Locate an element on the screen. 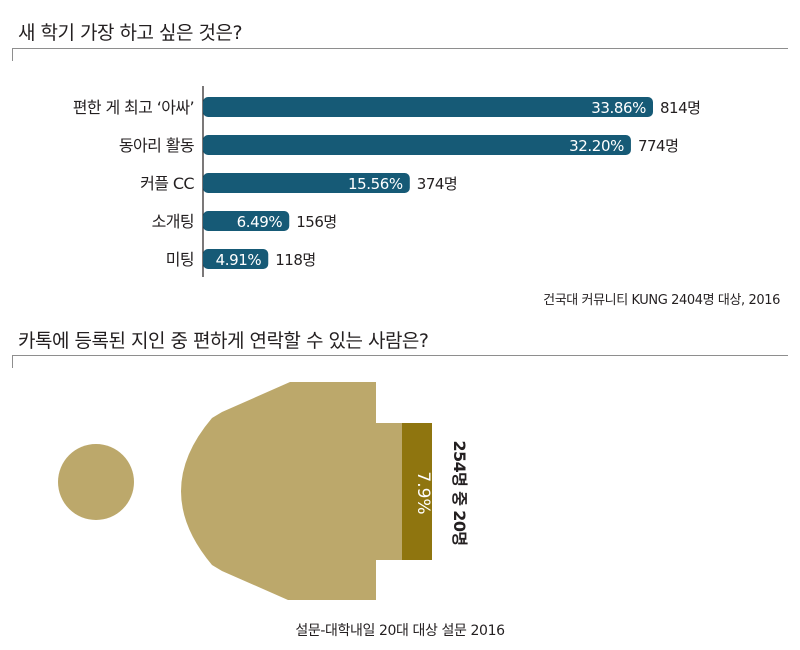  count-label-4: 156명 is located at coordinates (316, 222).